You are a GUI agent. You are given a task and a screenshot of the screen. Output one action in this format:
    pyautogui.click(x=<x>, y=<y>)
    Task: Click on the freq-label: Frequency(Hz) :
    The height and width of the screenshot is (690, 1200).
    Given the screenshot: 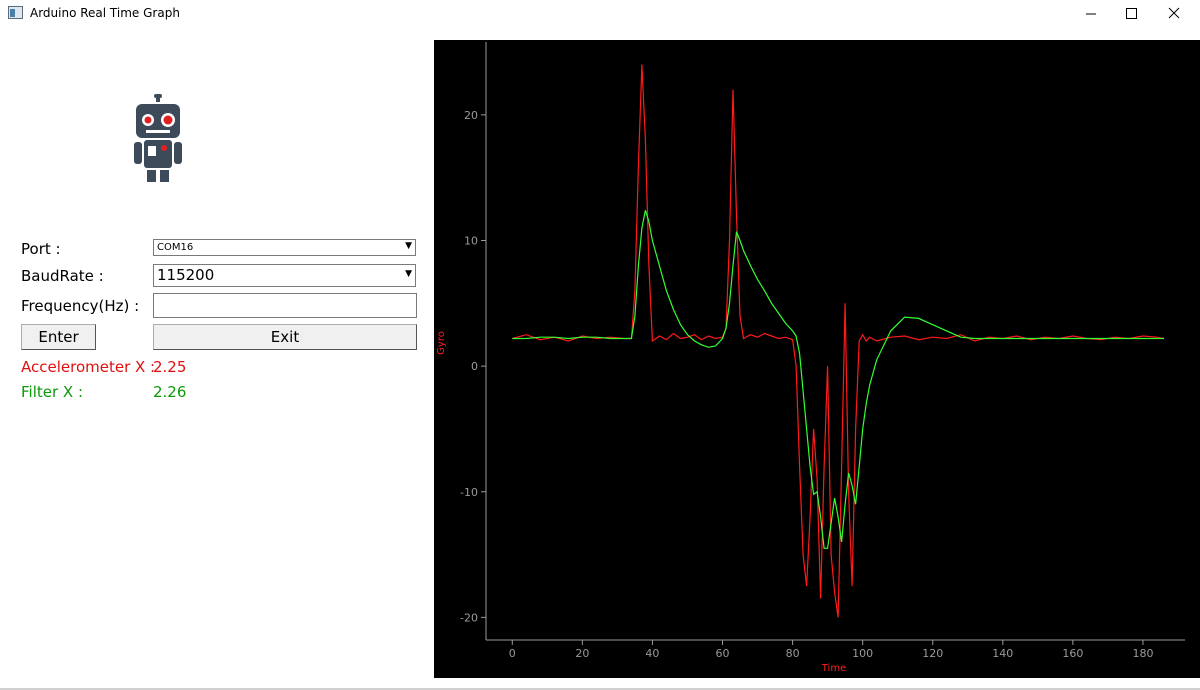 What is the action you would take?
    pyautogui.click(x=80, y=306)
    